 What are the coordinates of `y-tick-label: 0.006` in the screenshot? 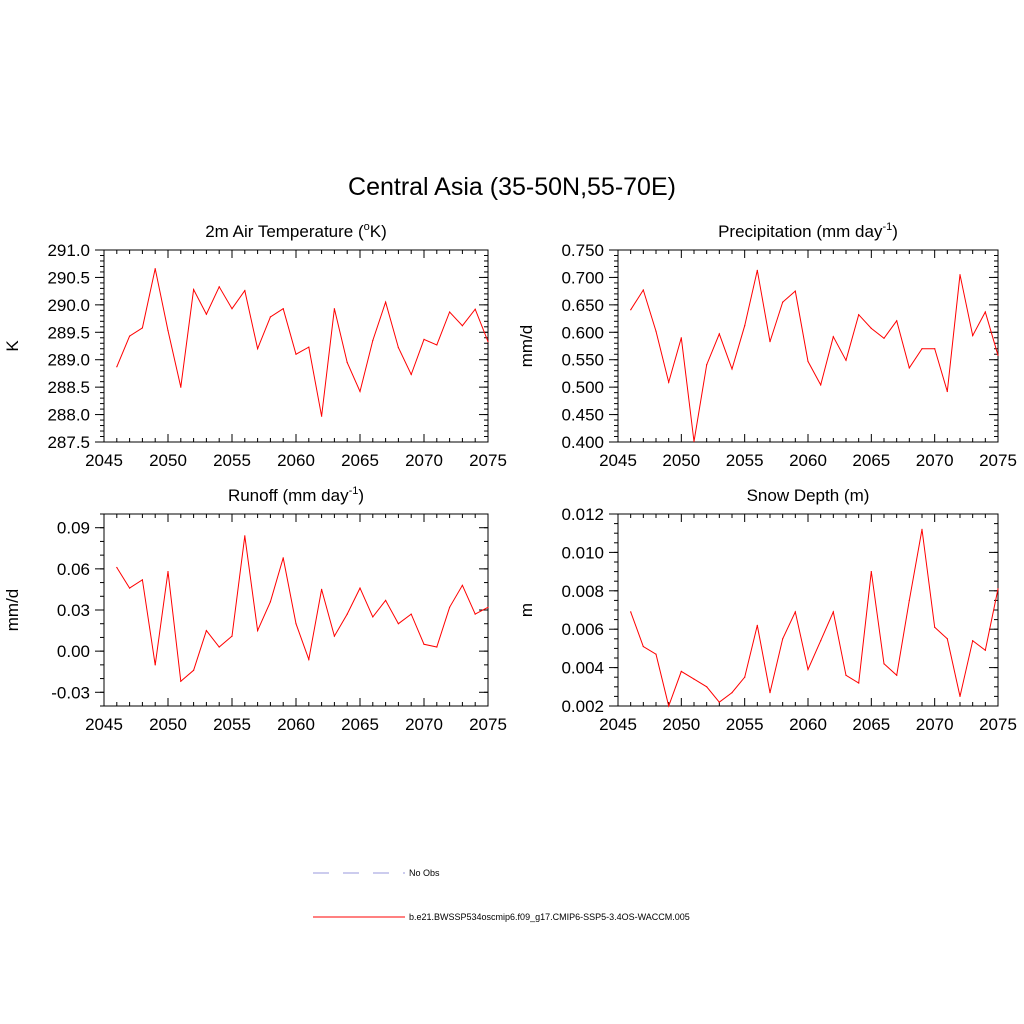 It's located at (582, 629).